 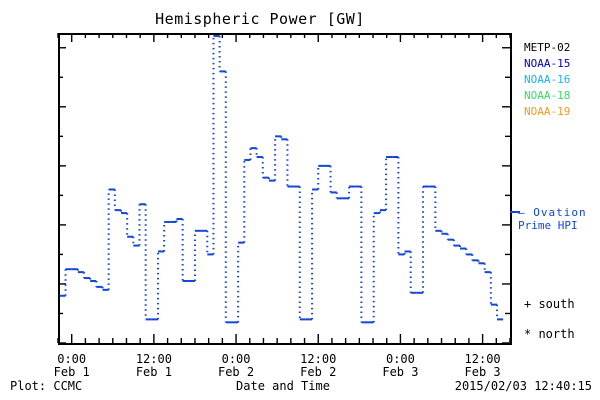 What do you see at coordinates (547, 95) in the screenshot?
I see `legend-entry-noaa-18: NOAA-18` at bounding box center [547, 95].